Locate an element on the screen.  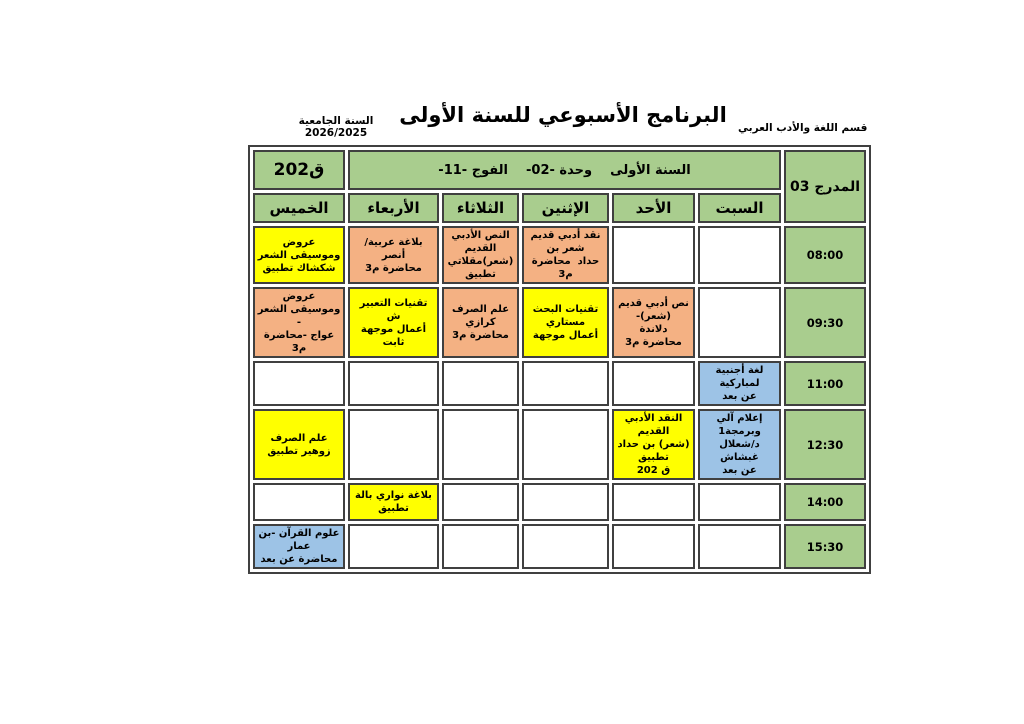
schedule-row: 11:00 لغة أجنبية لمباركية عن بعد is located at coordinates (559, 383).